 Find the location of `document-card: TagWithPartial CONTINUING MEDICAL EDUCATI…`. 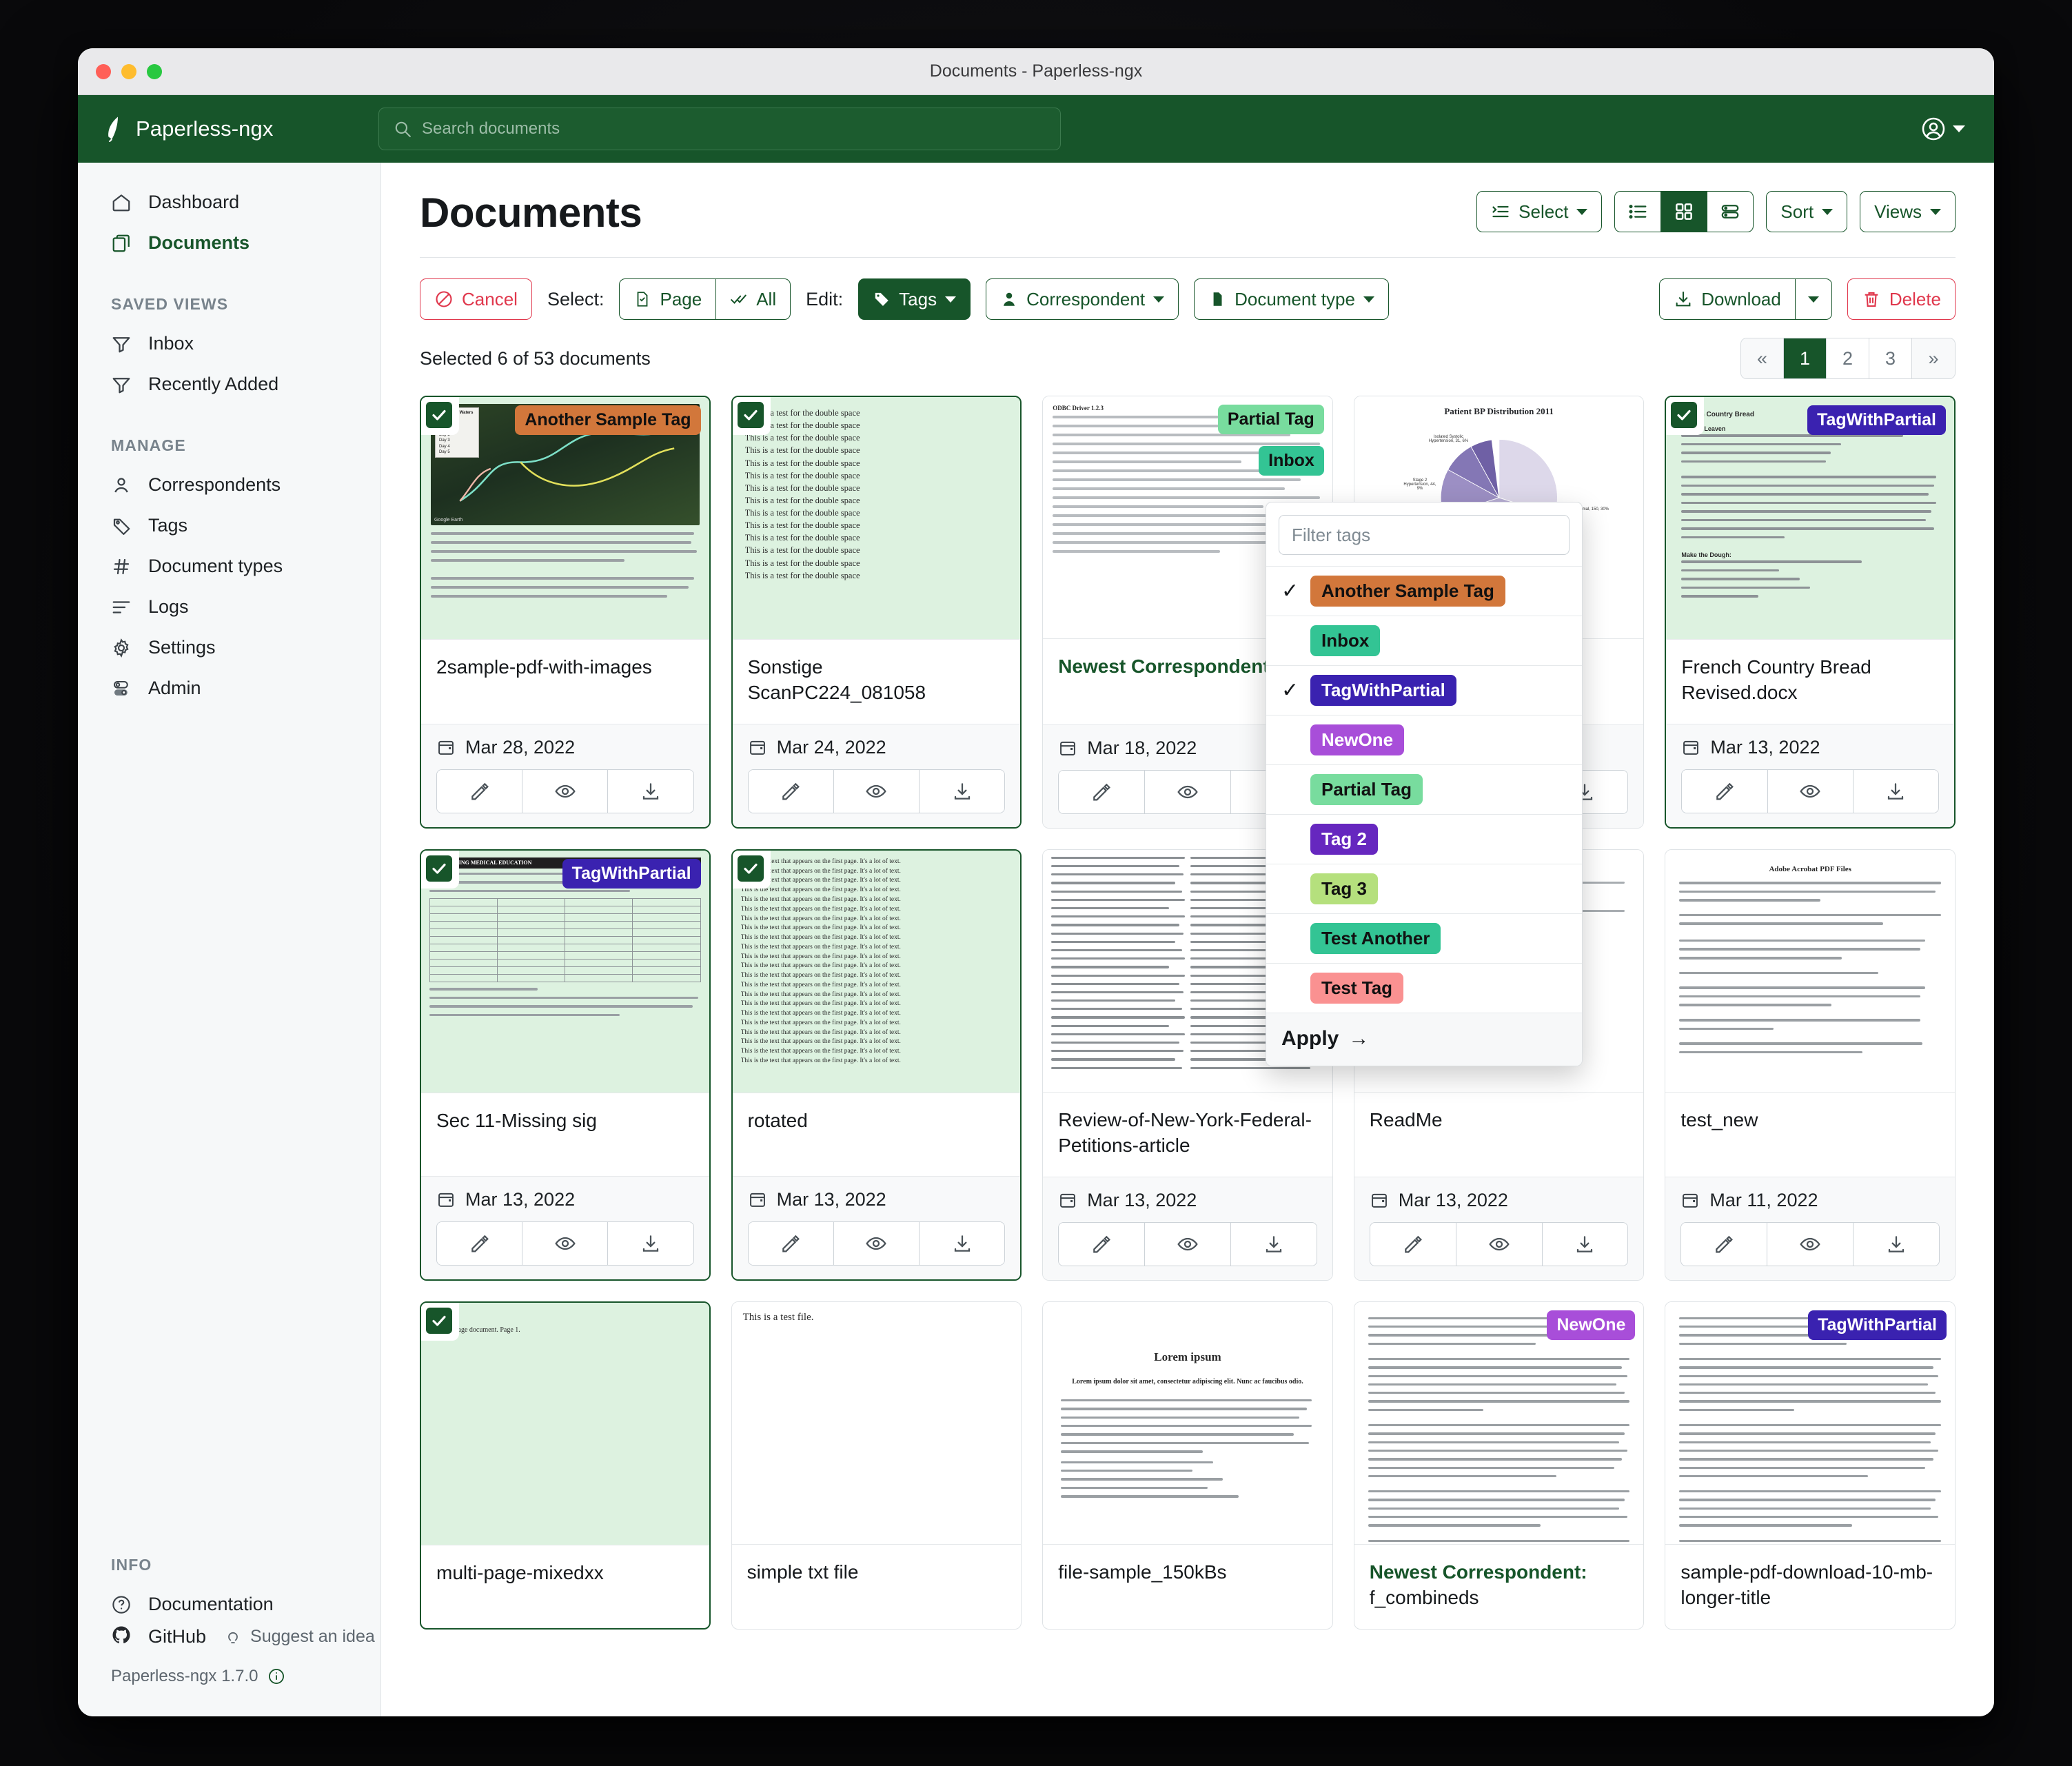

document-card: TagWithPartial CONTINUING MEDICAL EDUCATI… is located at coordinates (565, 1065).